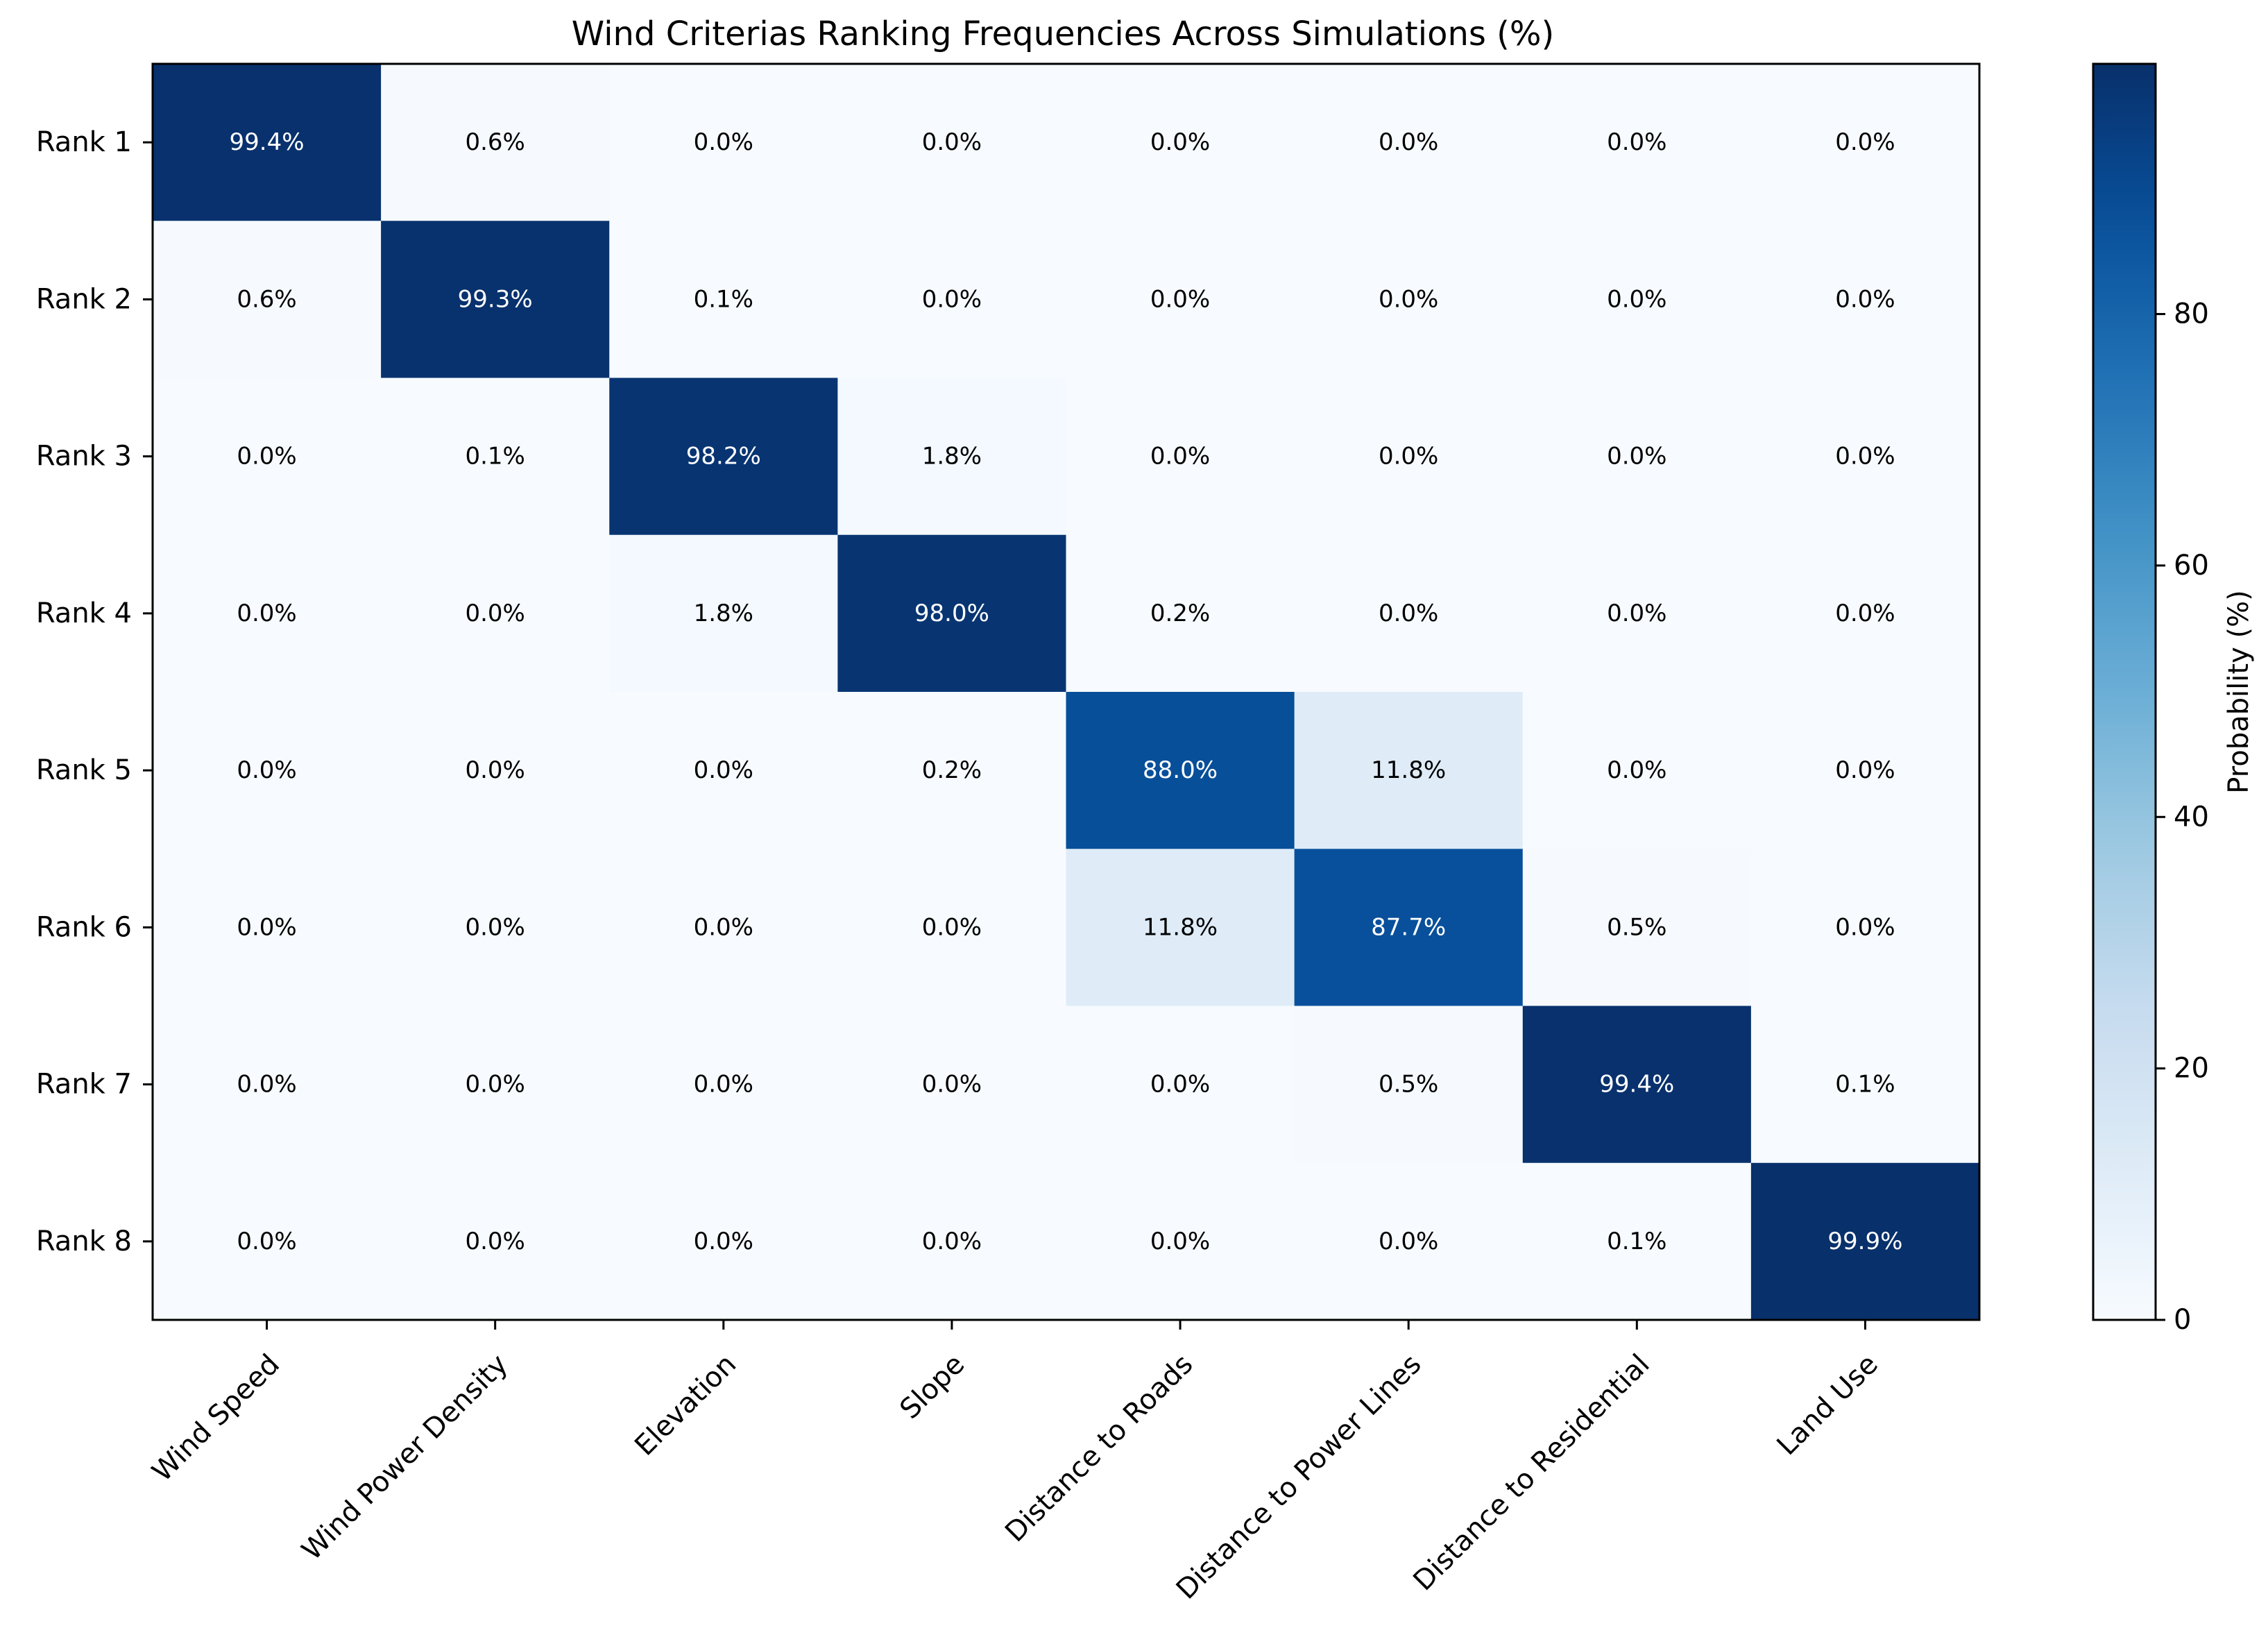 Image resolution: width=2268 pixels, height=1628 pixels. What do you see at coordinates (2124, 691) in the screenshot?
I see `colorbar-gradient` at bounding box center [2124, 691].